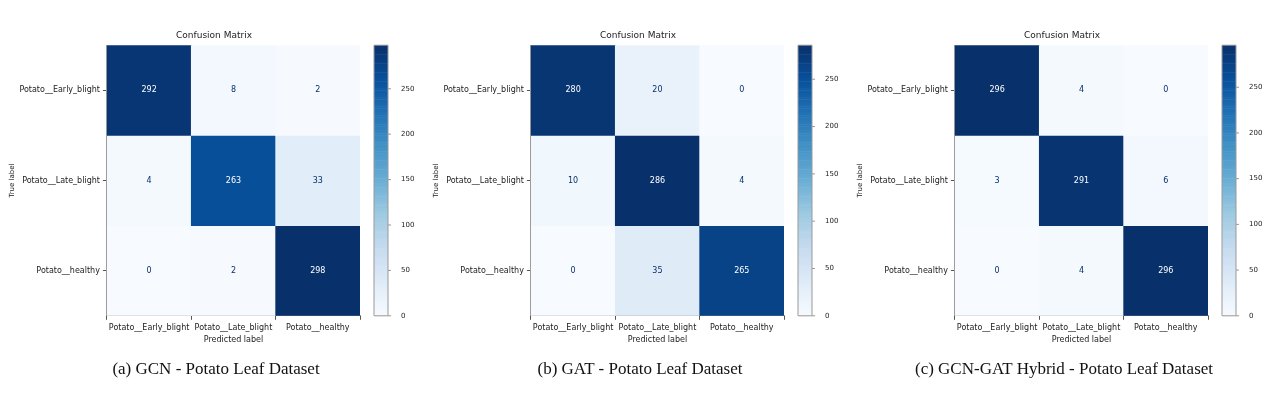  I want to click on data-label: 8, so click(233, 90).